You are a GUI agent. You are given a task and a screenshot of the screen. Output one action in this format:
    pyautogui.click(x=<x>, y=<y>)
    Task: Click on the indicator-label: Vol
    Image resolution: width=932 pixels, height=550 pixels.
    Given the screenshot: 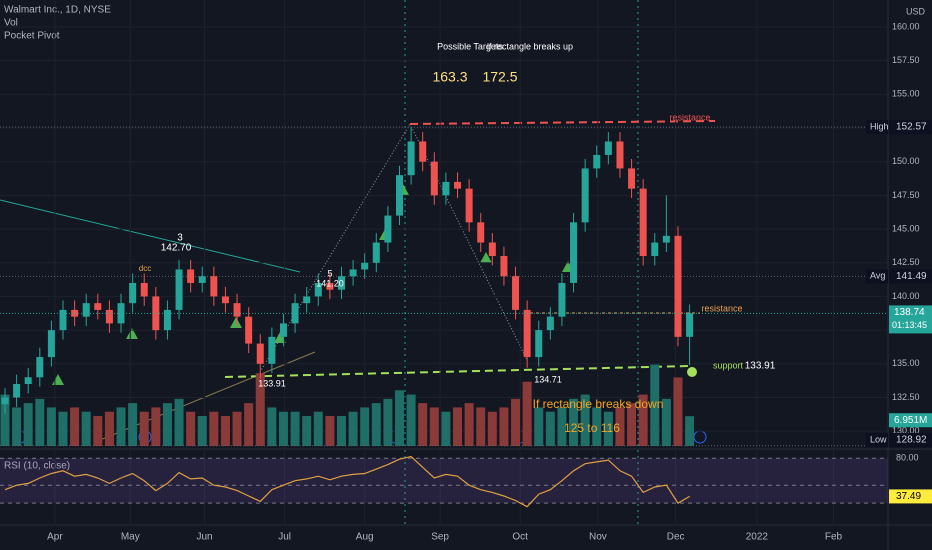 What is the action you would take?
    pyautogui.click(x=11, y=23)
    